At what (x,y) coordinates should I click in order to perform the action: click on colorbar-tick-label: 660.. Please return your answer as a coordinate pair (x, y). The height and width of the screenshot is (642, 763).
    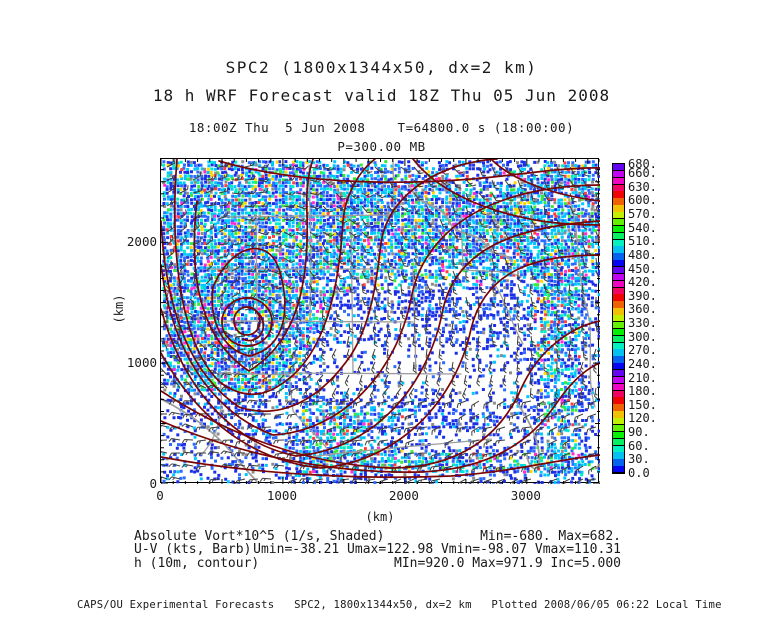
    Looking at the image, I should click on (642, 173).